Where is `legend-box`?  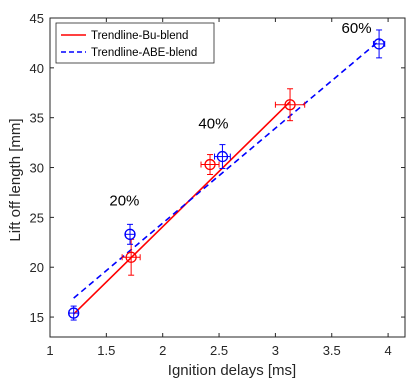 legend-box is located at coordinates (135, 43).